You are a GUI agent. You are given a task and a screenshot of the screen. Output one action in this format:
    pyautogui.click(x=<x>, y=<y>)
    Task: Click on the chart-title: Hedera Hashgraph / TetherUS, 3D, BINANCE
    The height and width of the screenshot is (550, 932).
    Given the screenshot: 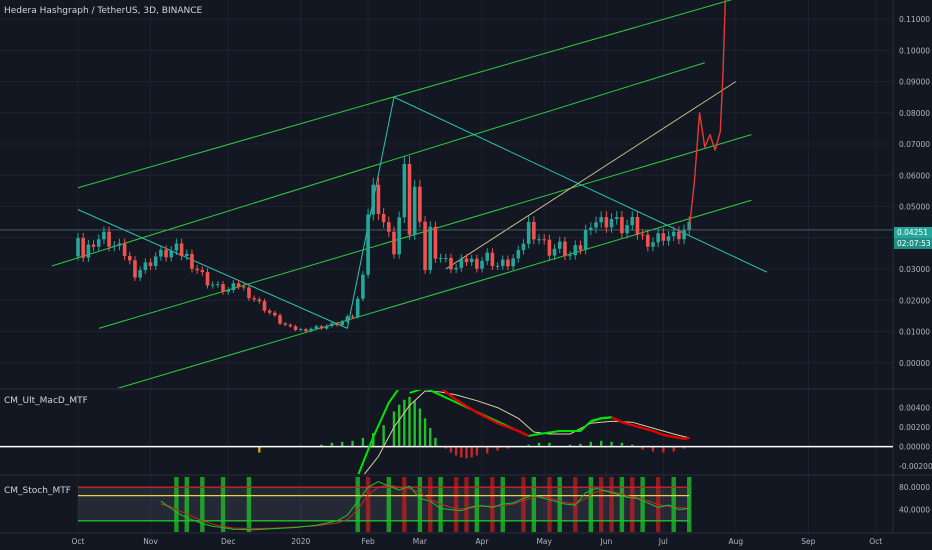 What is the action you would take?
    pyautogui.click(x=103, y=11)
    